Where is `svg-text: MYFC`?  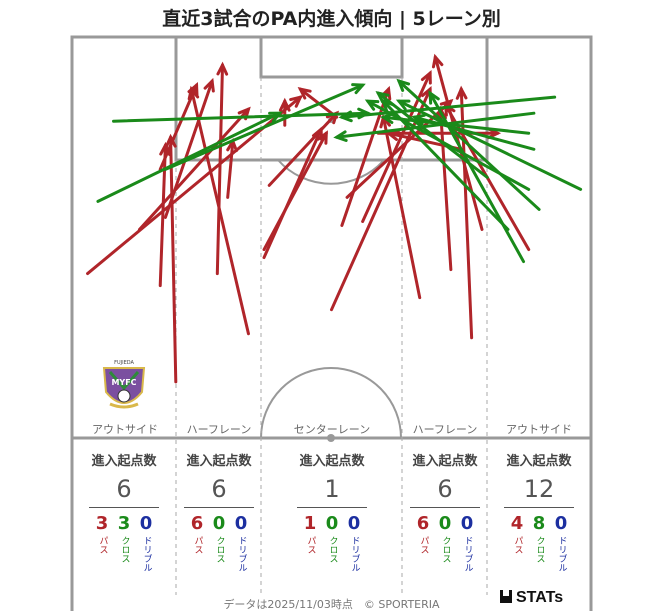
svg-text: MYFC is located at coordinates (123, 382).